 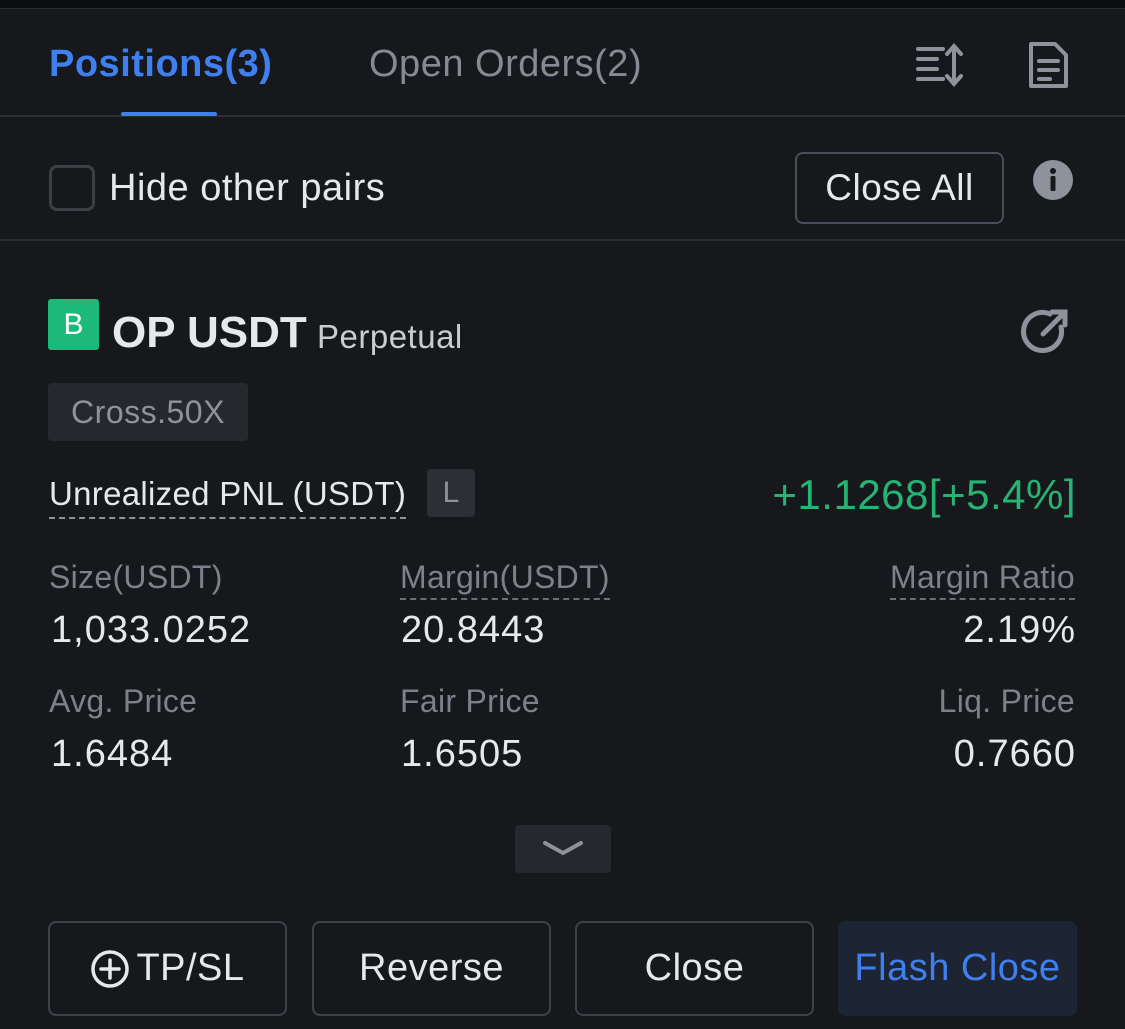 What do you see at coordinates (899, 188) in the screenshot?
I see `close-all-button: Close All` at bounding box center [899, 188].